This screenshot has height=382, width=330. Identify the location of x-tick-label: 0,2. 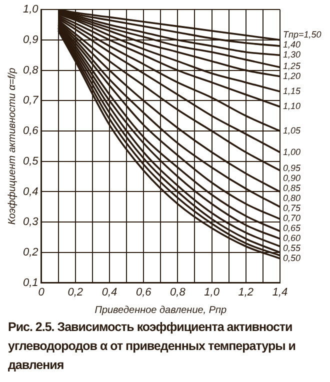
(76, 292).